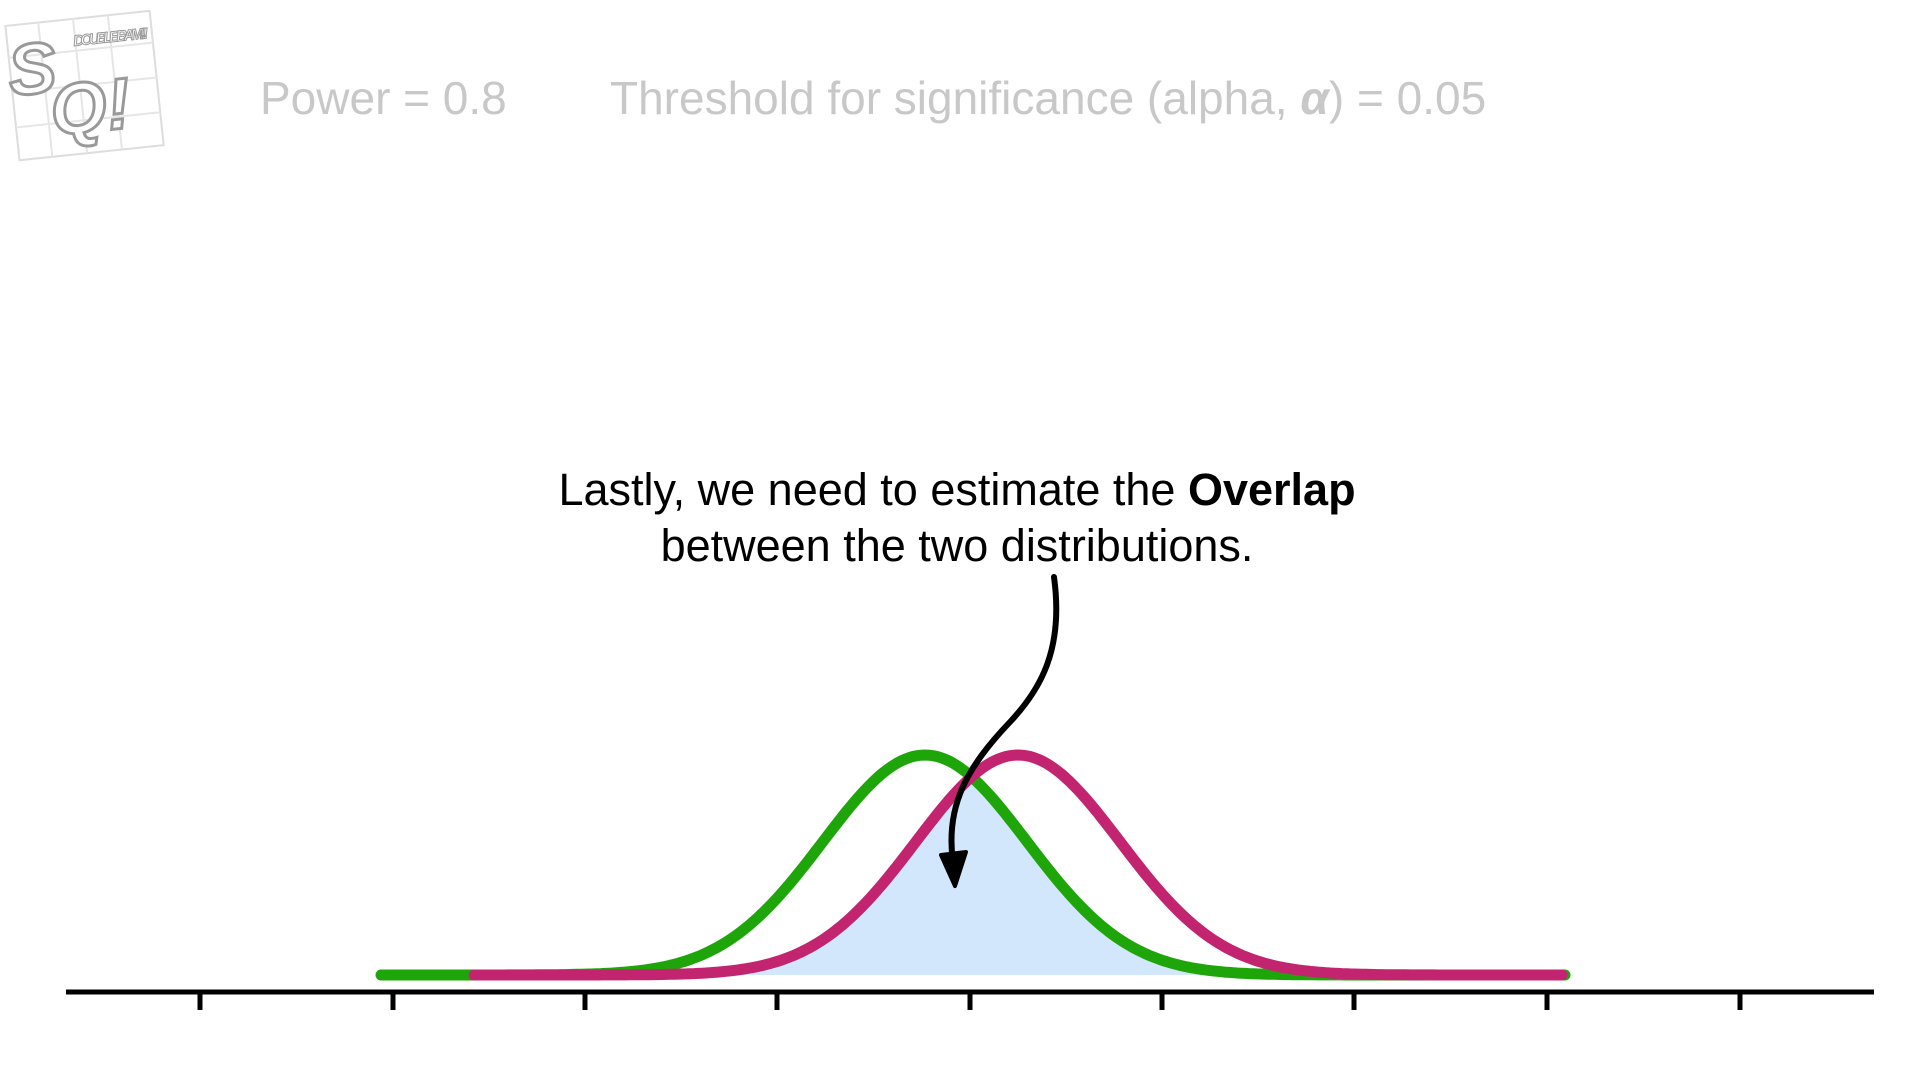 The height and width of the screenshot is (1080, 1920). What do you see at coordinates (957, 545) in the screenshot?
I see `annotation-line2: between the two distributions.` at bounding box center [957, 545].